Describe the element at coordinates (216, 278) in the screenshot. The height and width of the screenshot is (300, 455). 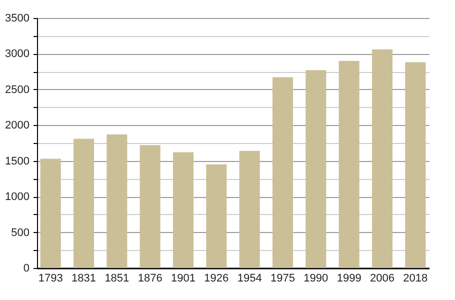
I see `x-tick-label: 1926` at that location.